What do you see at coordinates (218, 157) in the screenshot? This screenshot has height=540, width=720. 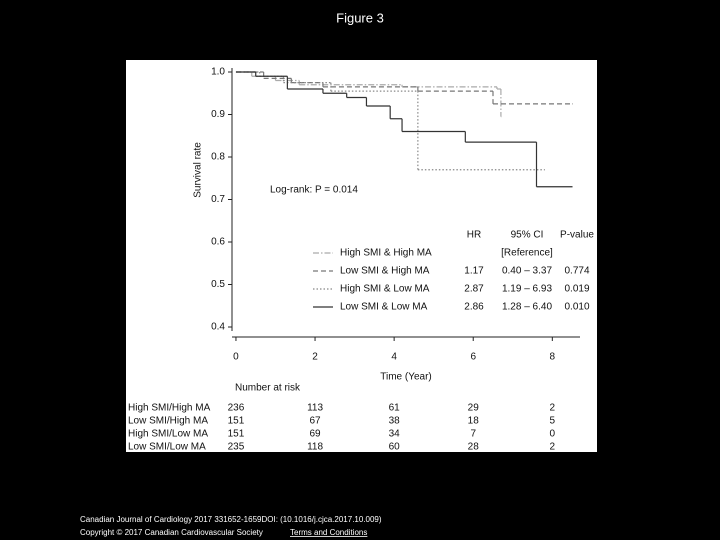 I see `y-tick-label: 0.8` at bounding box center [218, 157].